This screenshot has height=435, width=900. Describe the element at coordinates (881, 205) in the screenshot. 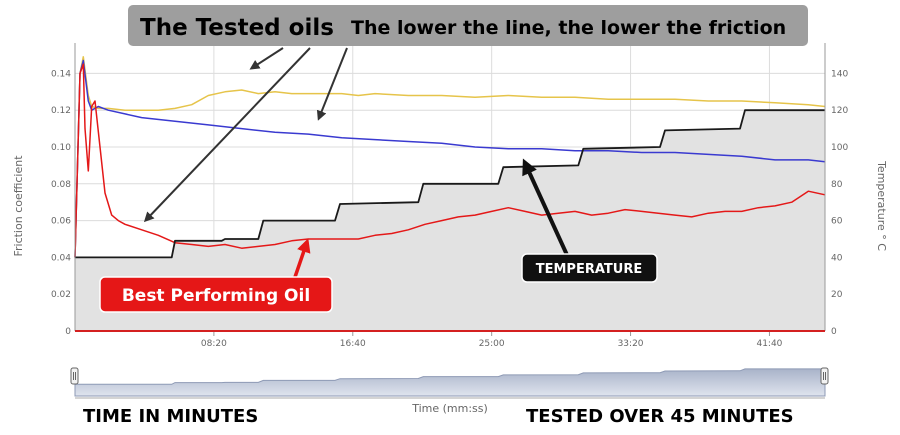

I see `y2-axis-title: Temperature ° C` at that location.